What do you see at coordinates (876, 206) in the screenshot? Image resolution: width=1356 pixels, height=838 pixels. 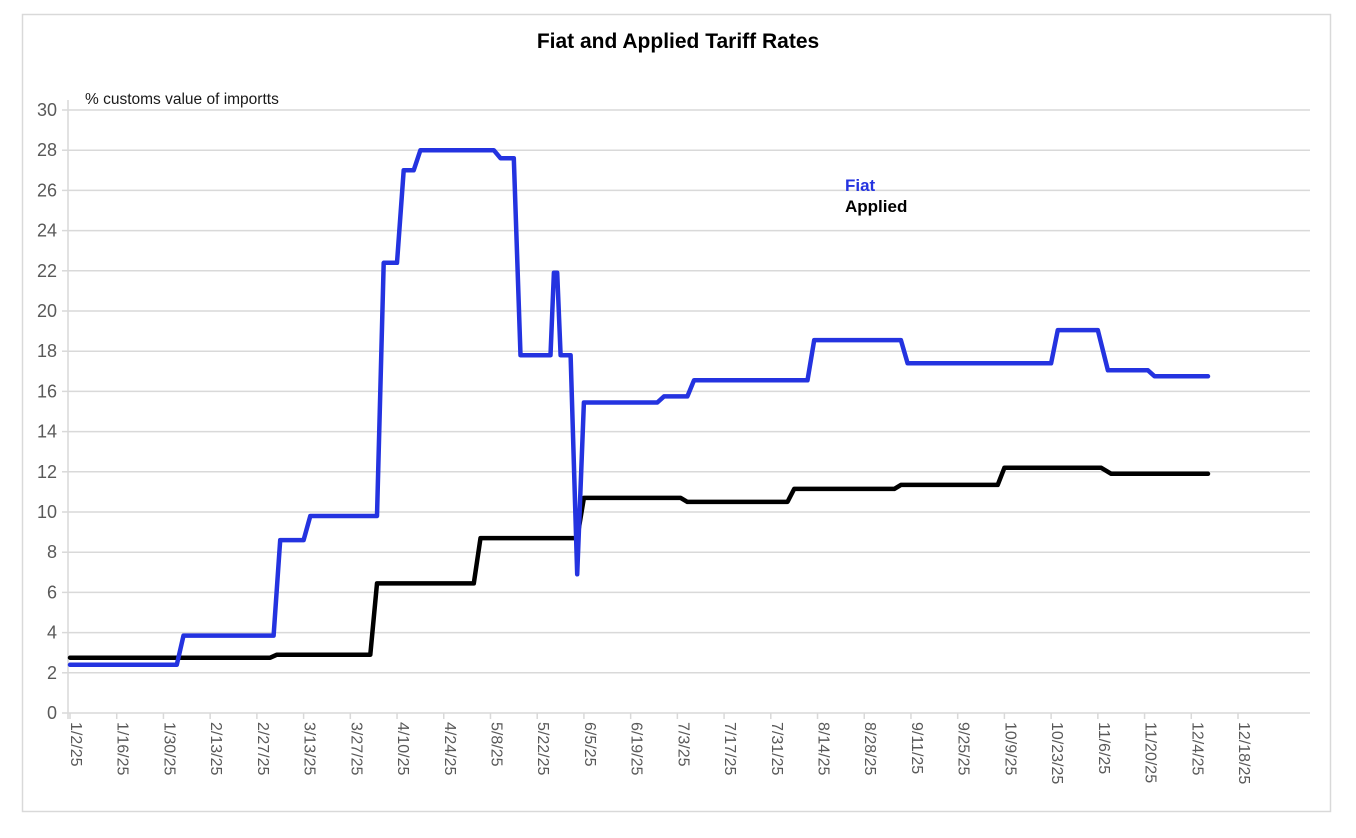 I see `legend-label-applied: Applied` at bounding box center [876, 206].